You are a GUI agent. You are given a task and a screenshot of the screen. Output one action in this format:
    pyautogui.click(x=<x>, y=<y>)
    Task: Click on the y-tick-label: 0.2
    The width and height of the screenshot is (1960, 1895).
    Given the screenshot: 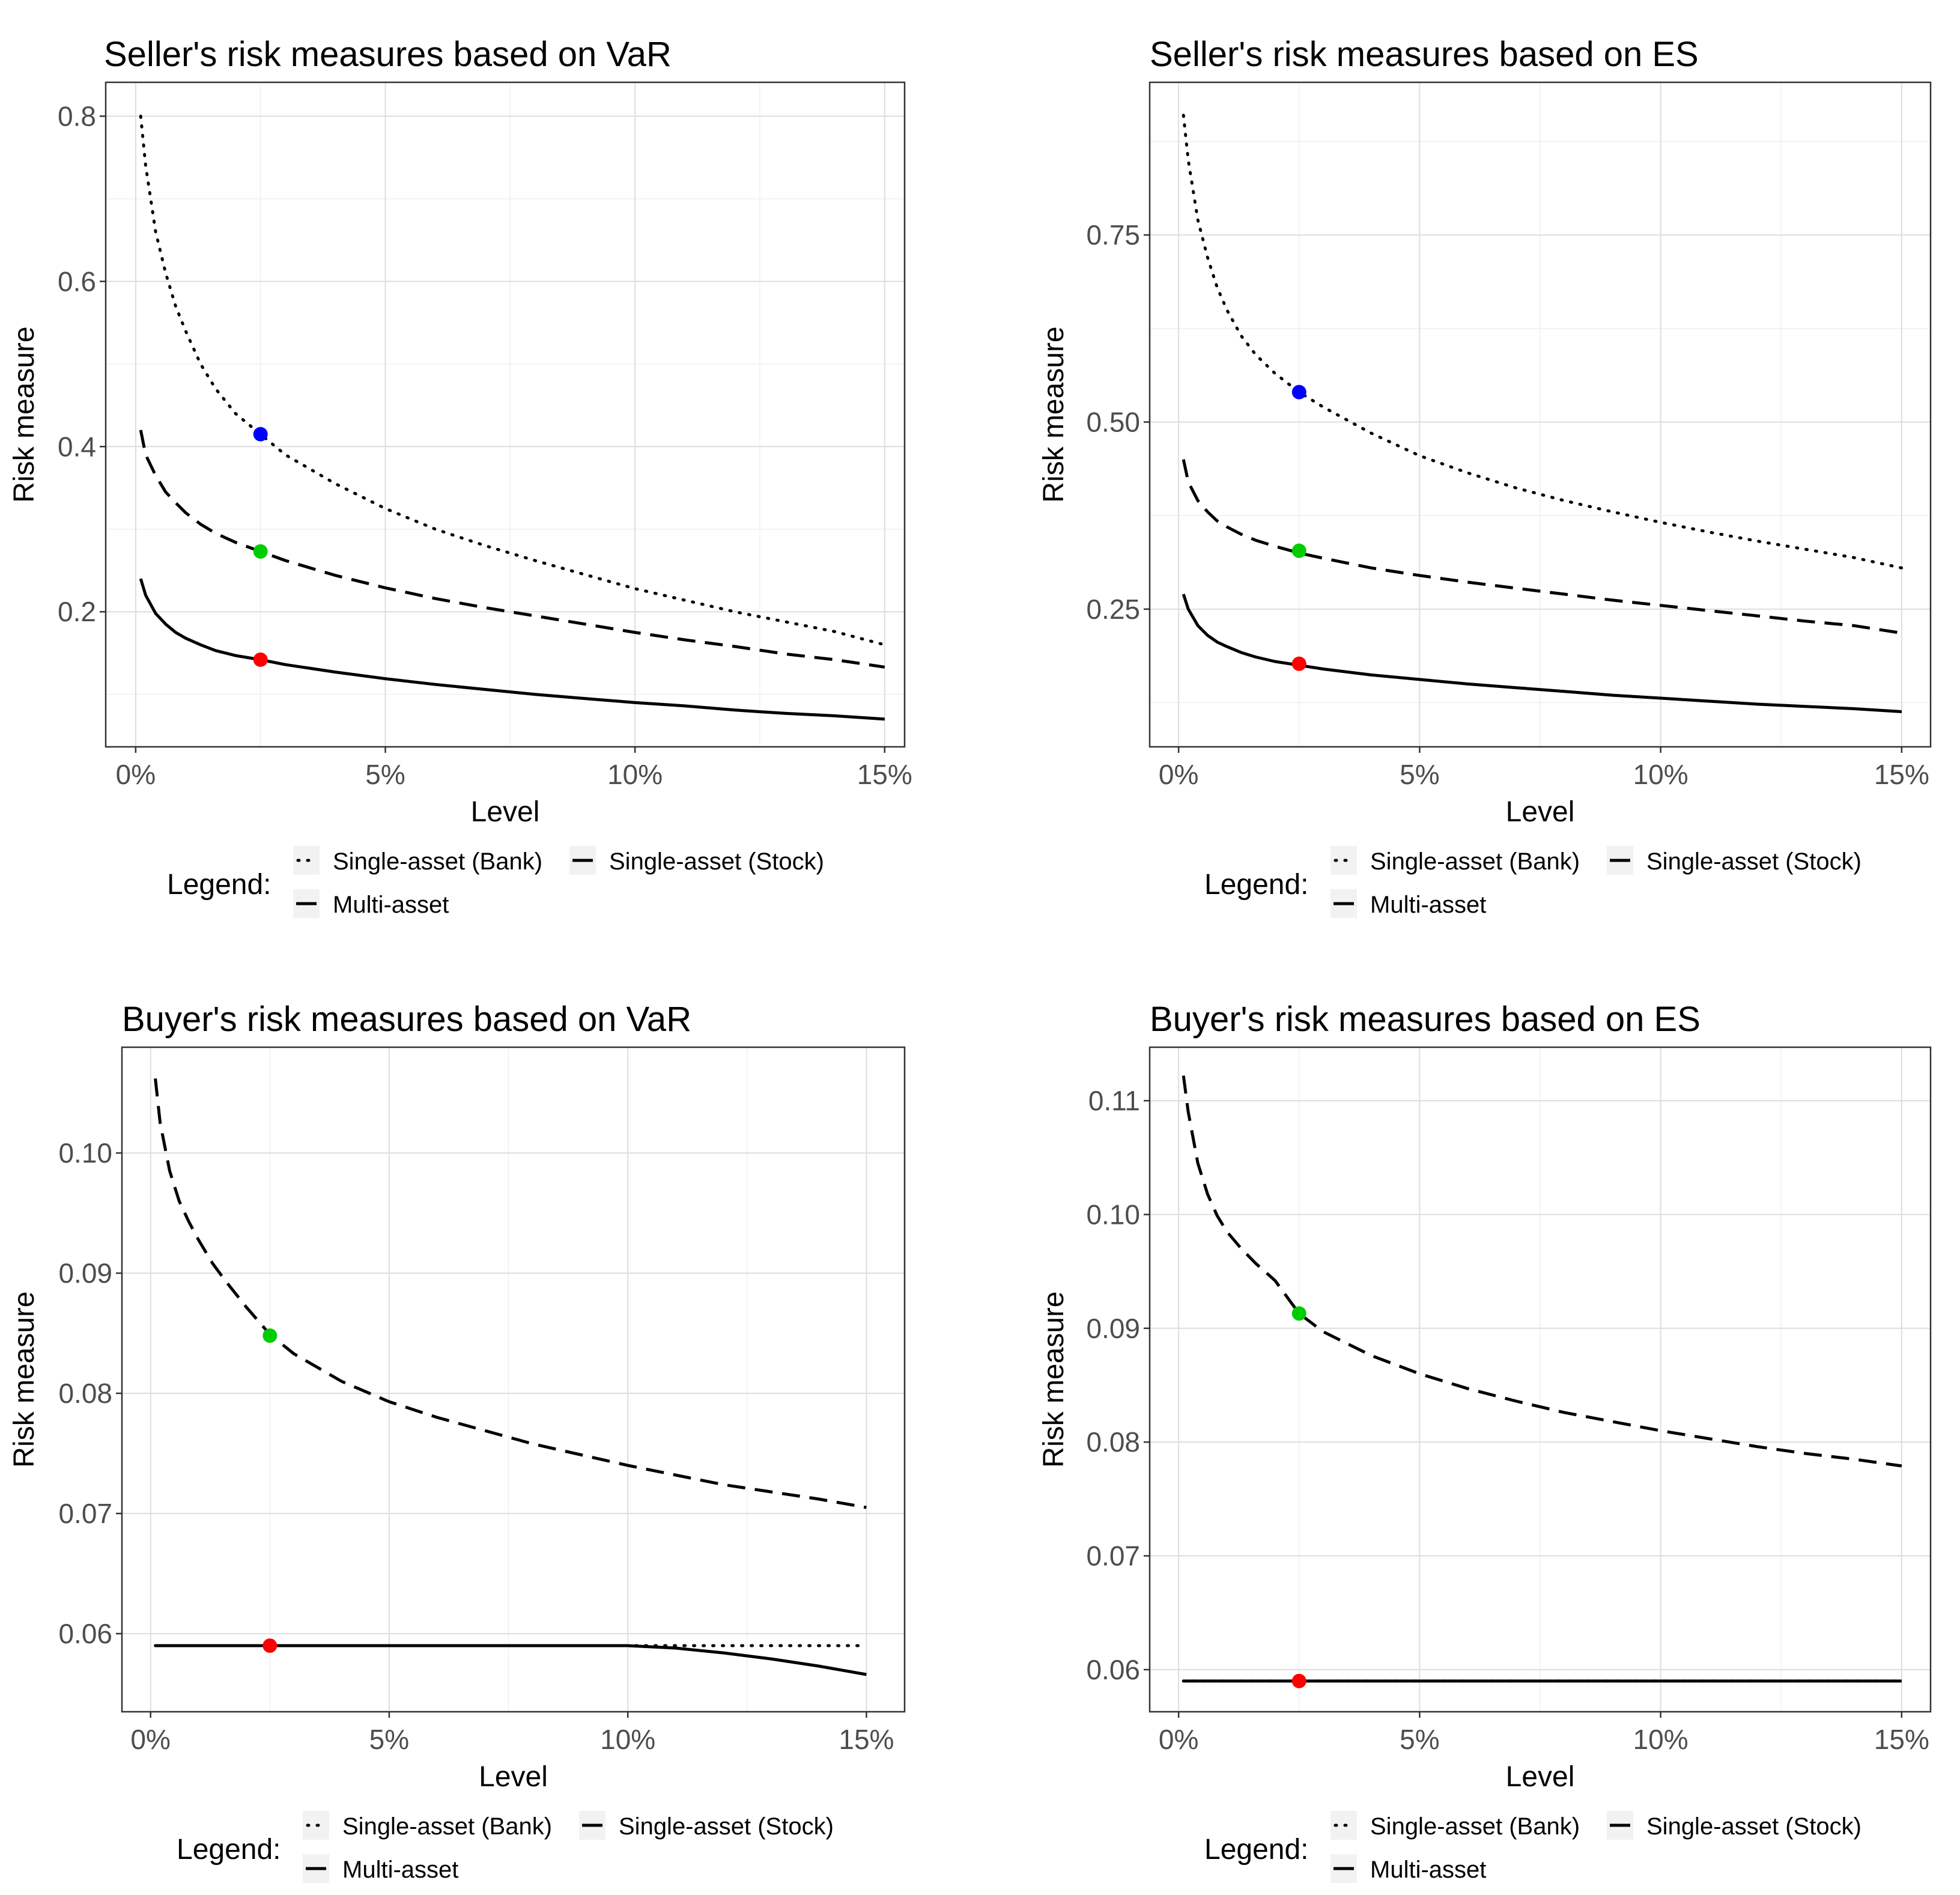 What is the action you would take?
    pyautogui.click(x=77, y=611)
    